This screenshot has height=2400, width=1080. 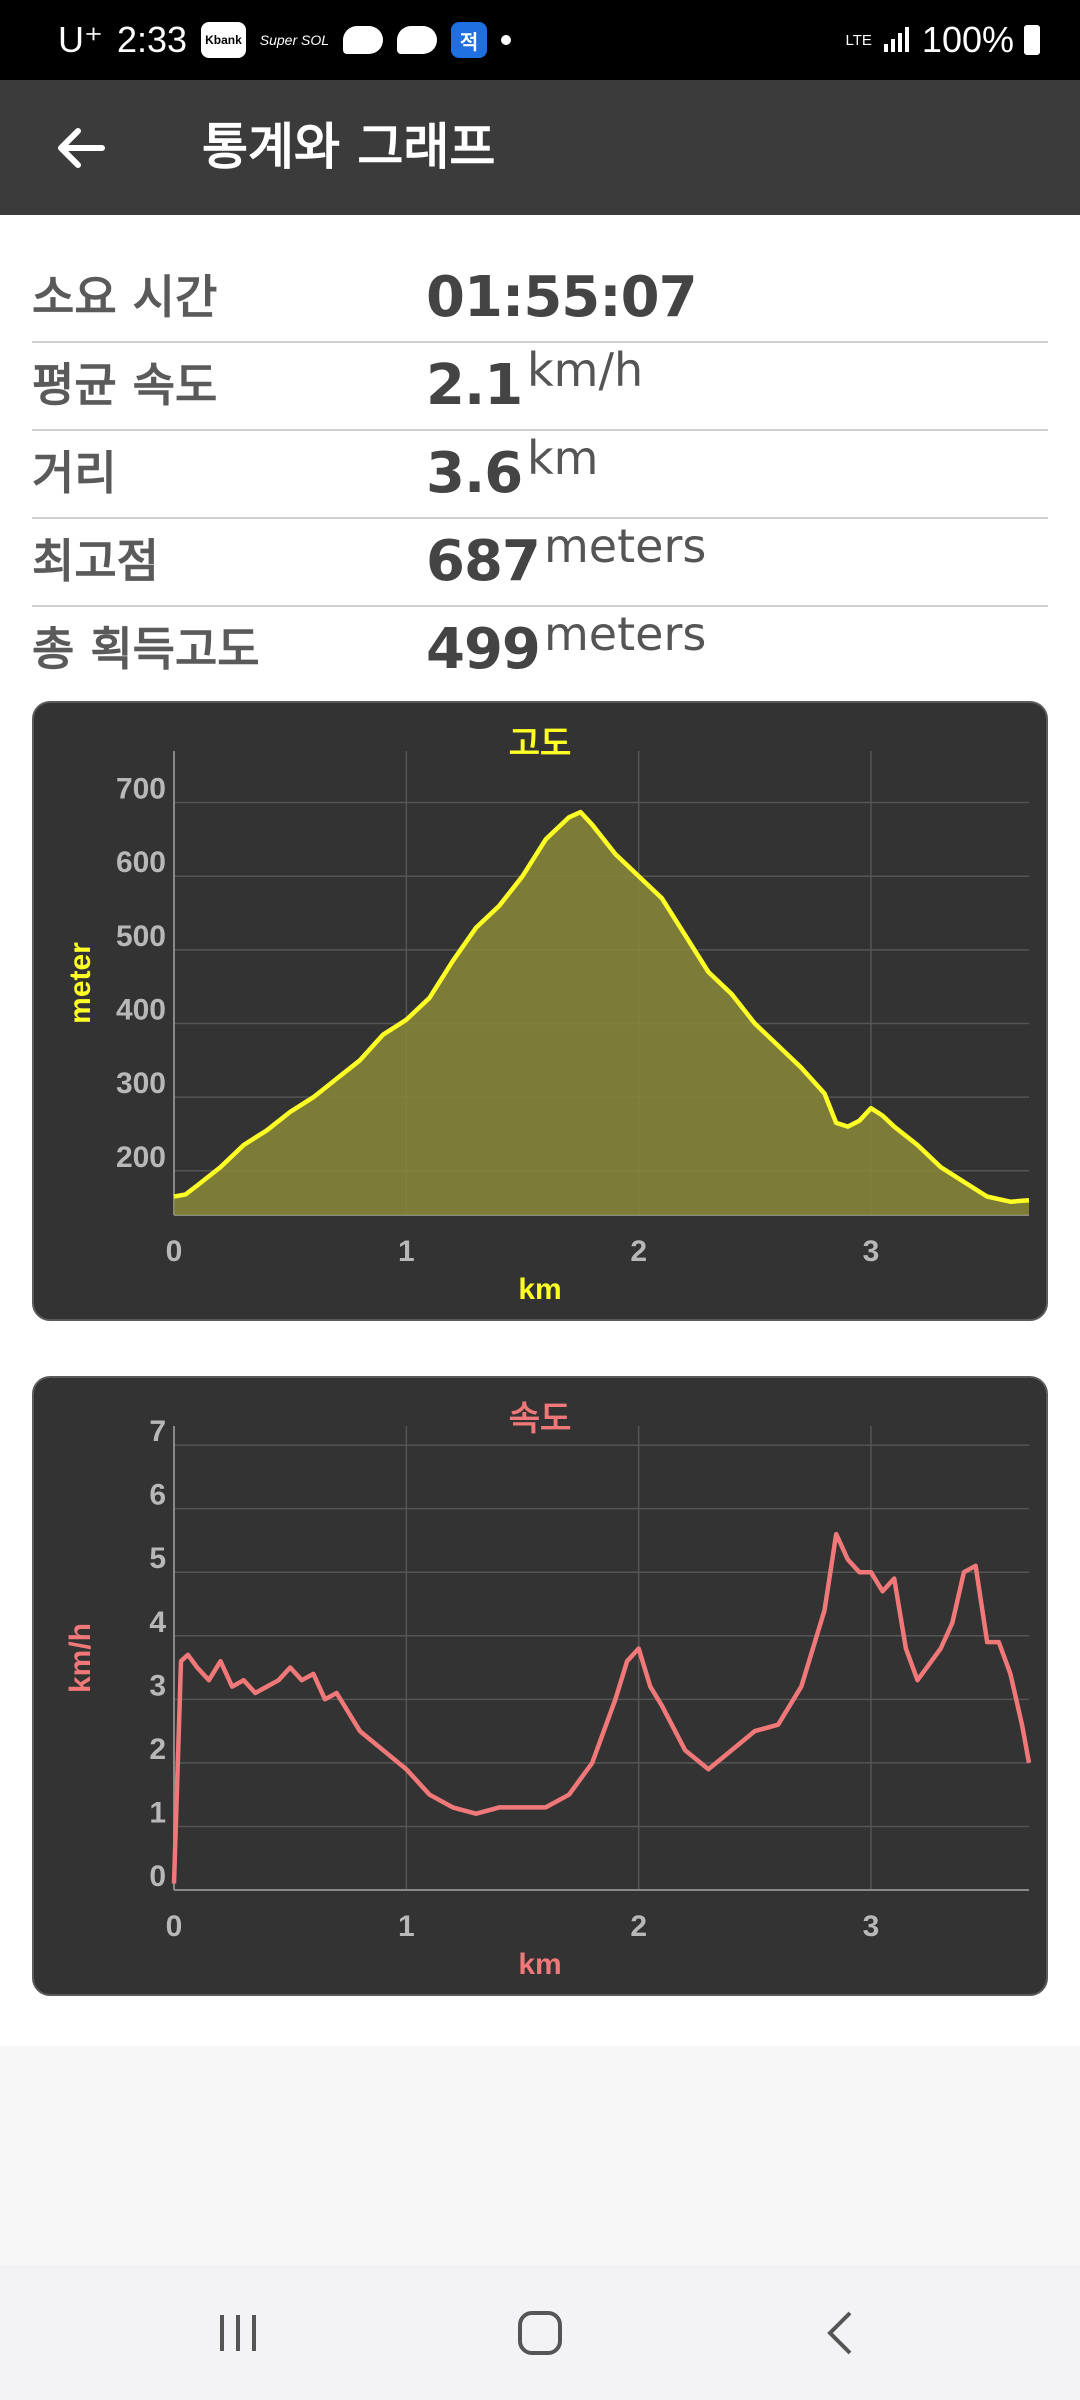 I want to click on stat-value: 01:55:07, so click(x=562, y=297).